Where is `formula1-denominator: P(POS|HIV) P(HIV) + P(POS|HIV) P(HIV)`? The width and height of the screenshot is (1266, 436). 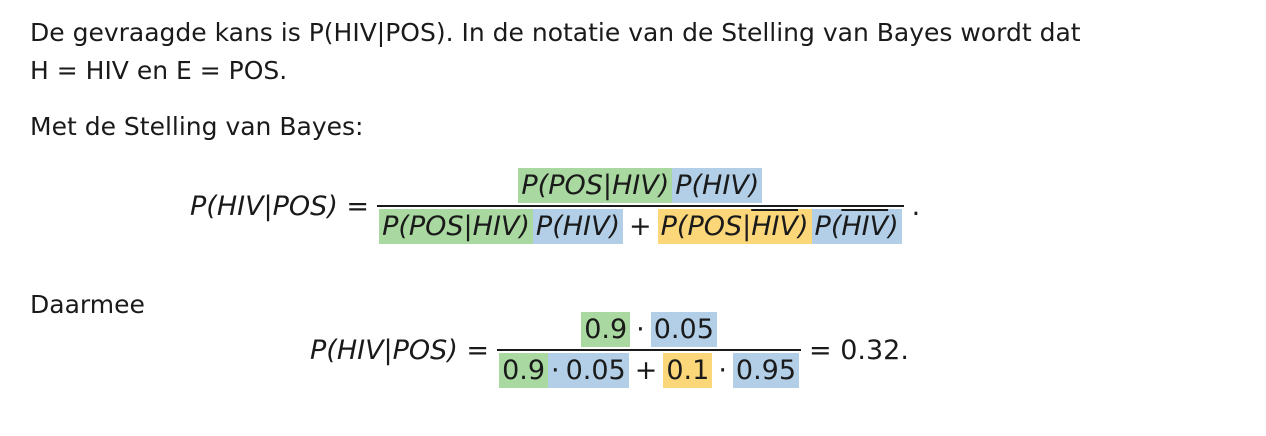
formula1-denominator: P(POS|HIV) P(HIV) + P(POS|HIV) P(HIV) is located at coordinates (640, 226).